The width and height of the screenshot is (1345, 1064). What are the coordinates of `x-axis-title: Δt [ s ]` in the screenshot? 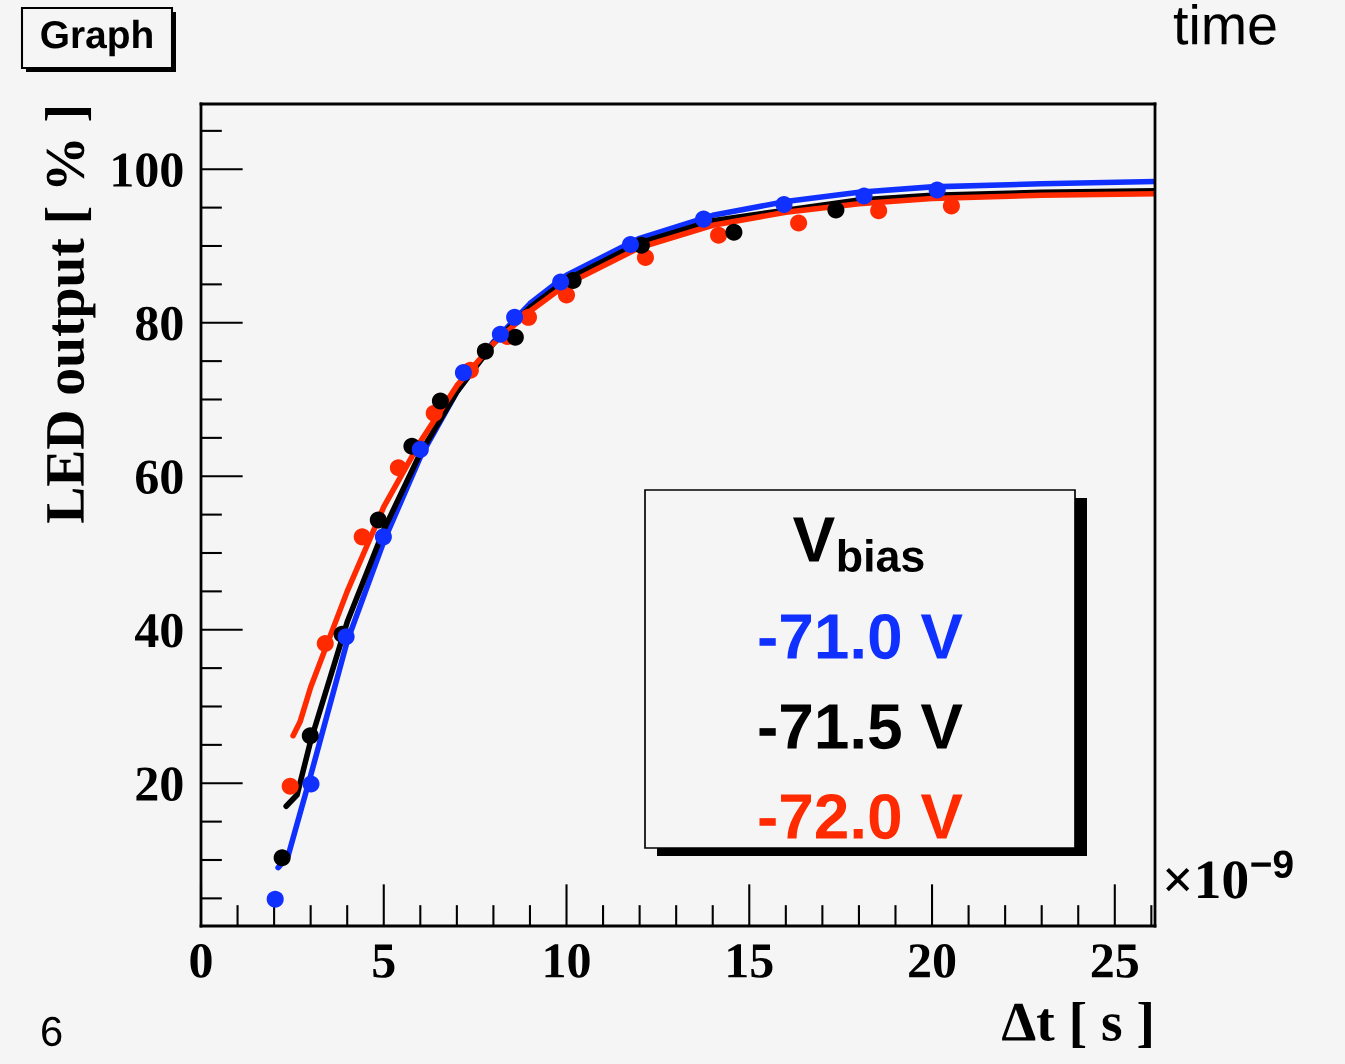 It's located at (1076, 1024).